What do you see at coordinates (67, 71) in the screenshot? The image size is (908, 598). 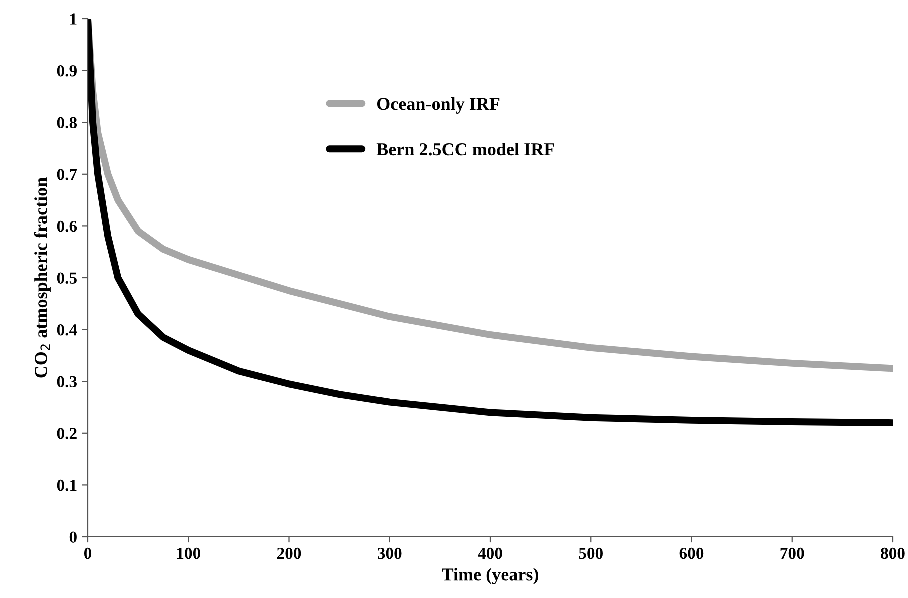 I see `y-tick-label: 0.9` at bounding box center [67, 71].